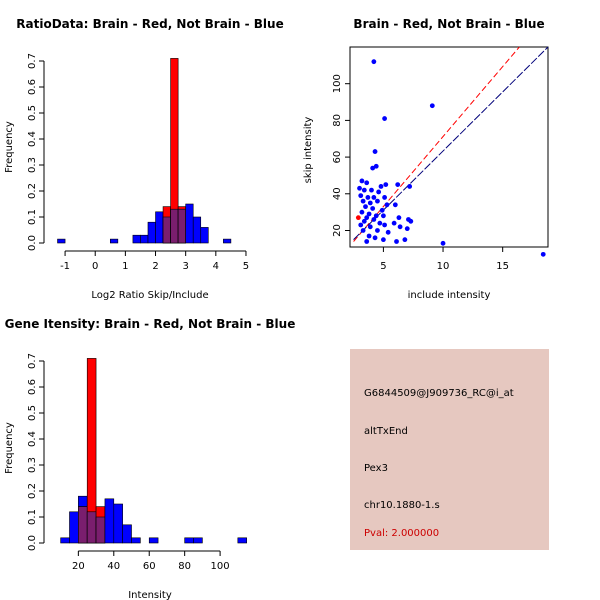 Image resolution: width=600 pixels, height=600 pixels. I want to click on scatter-x-tick-label: 5, so click(383, 266).